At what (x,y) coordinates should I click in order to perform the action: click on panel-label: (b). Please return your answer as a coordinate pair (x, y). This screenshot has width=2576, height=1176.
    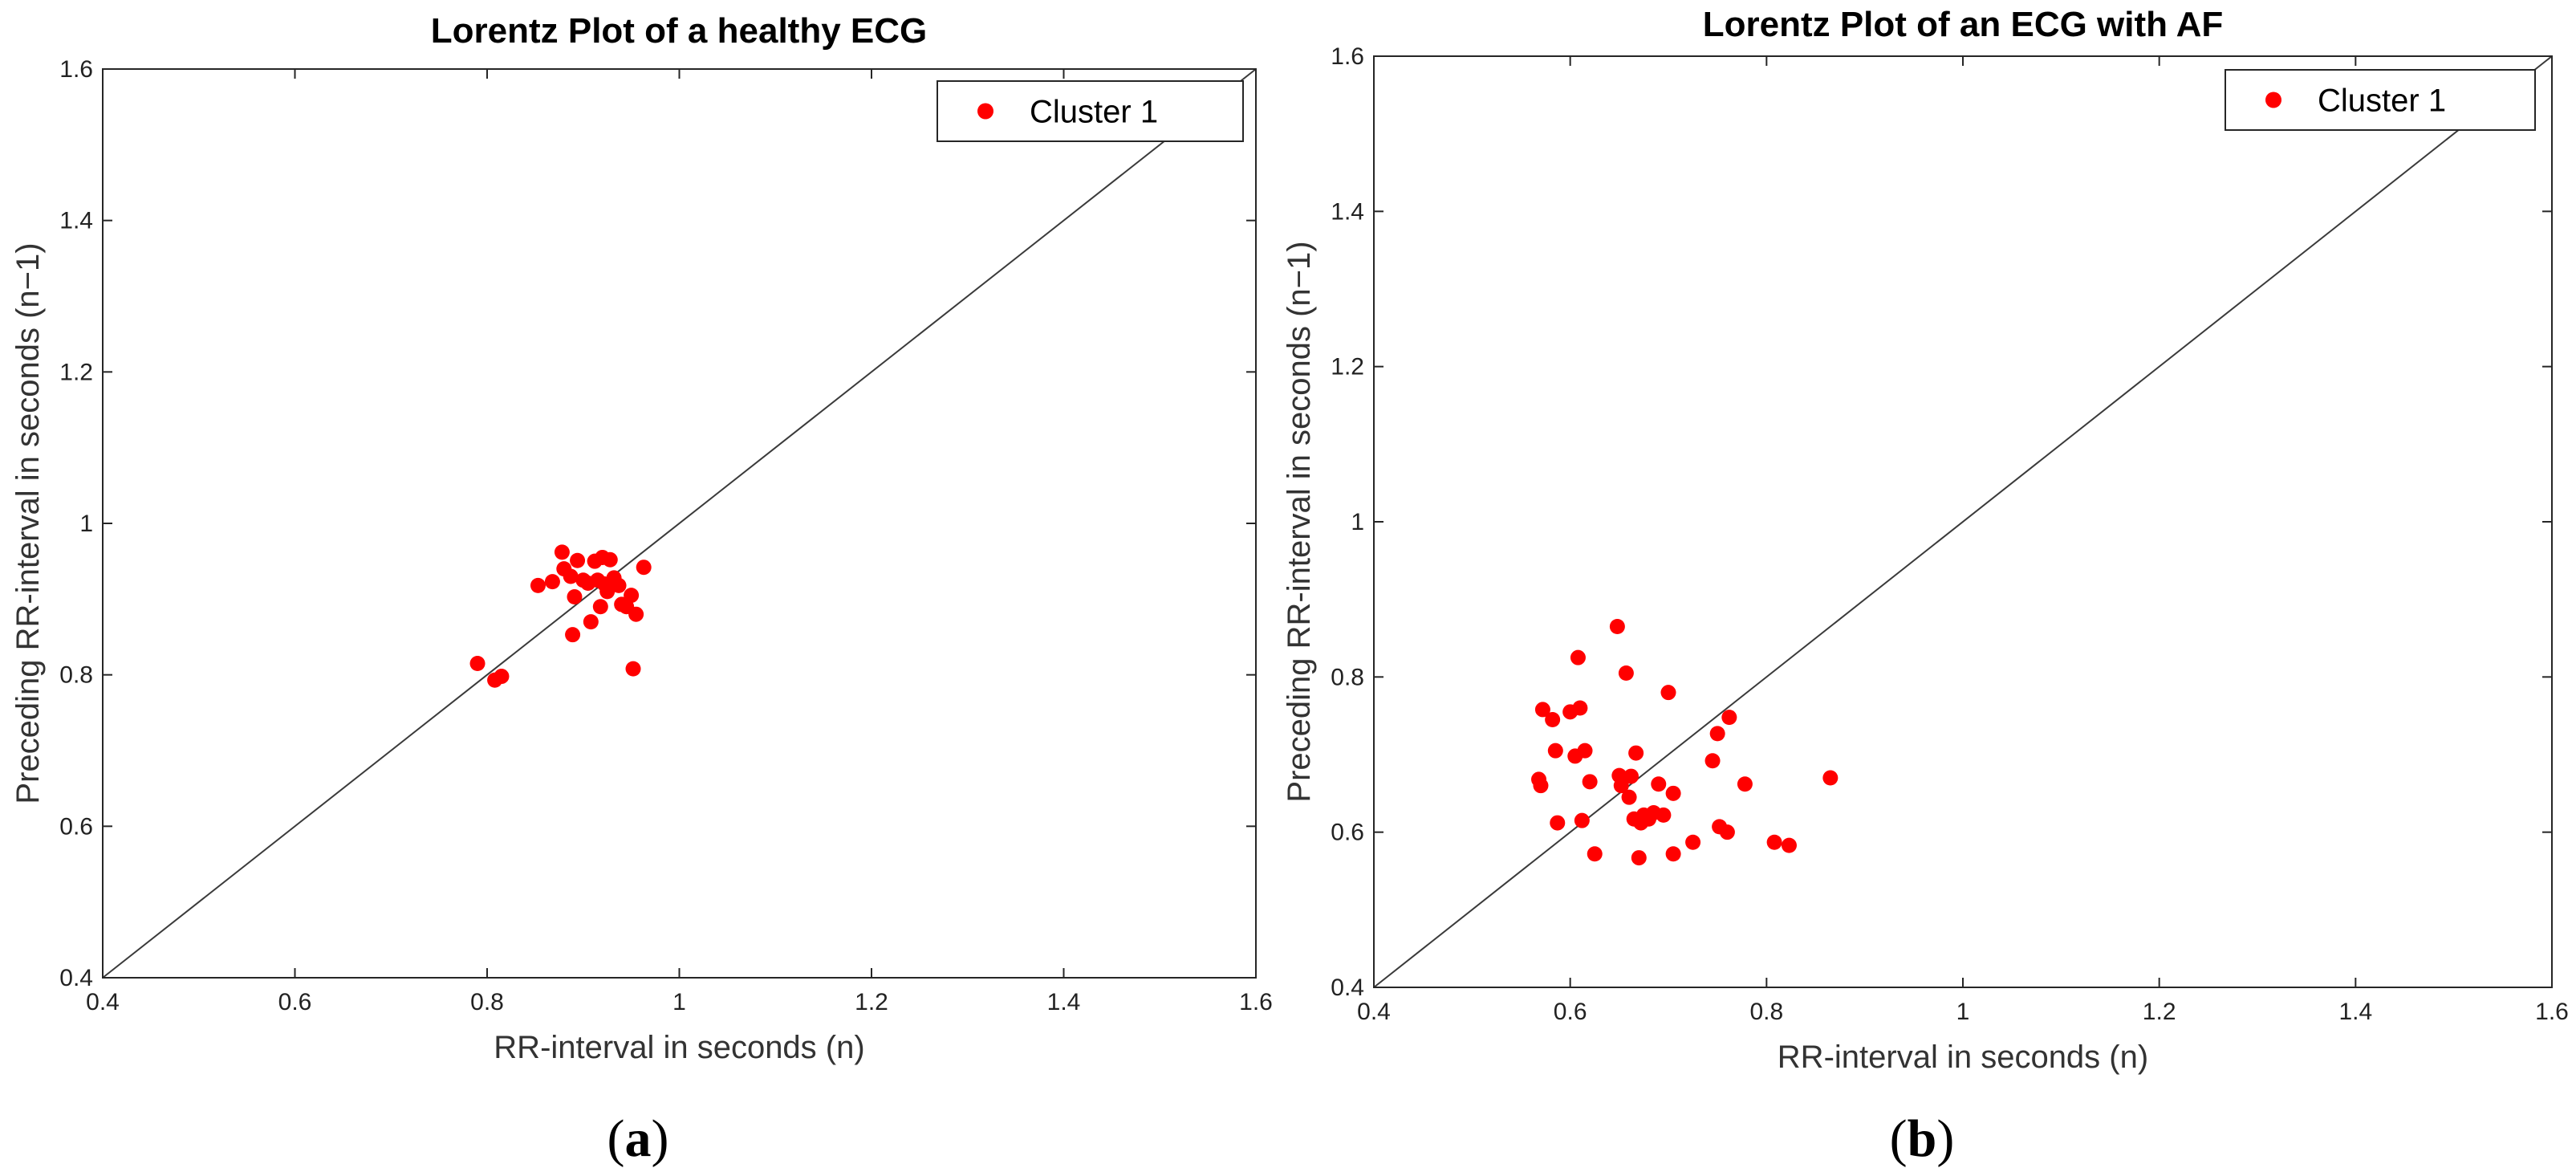
    Looking at the image, I should click on (1923, 1139).